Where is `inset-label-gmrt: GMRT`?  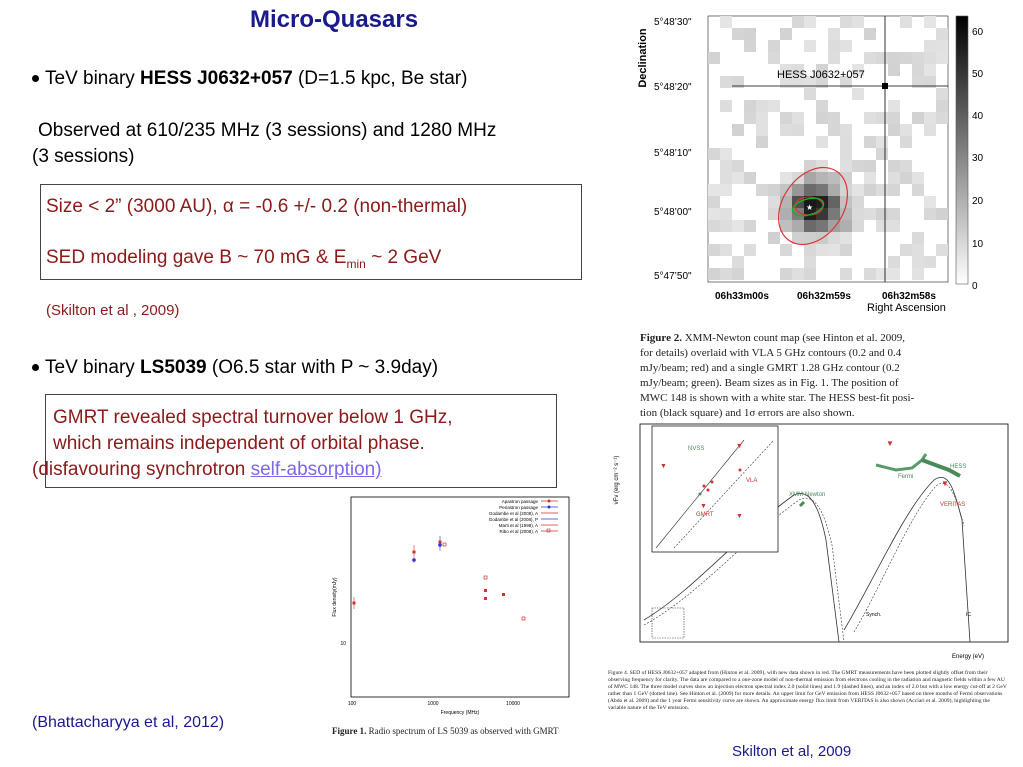
inset-label-gmrt: GMRT is located at coordinates (705, 515).